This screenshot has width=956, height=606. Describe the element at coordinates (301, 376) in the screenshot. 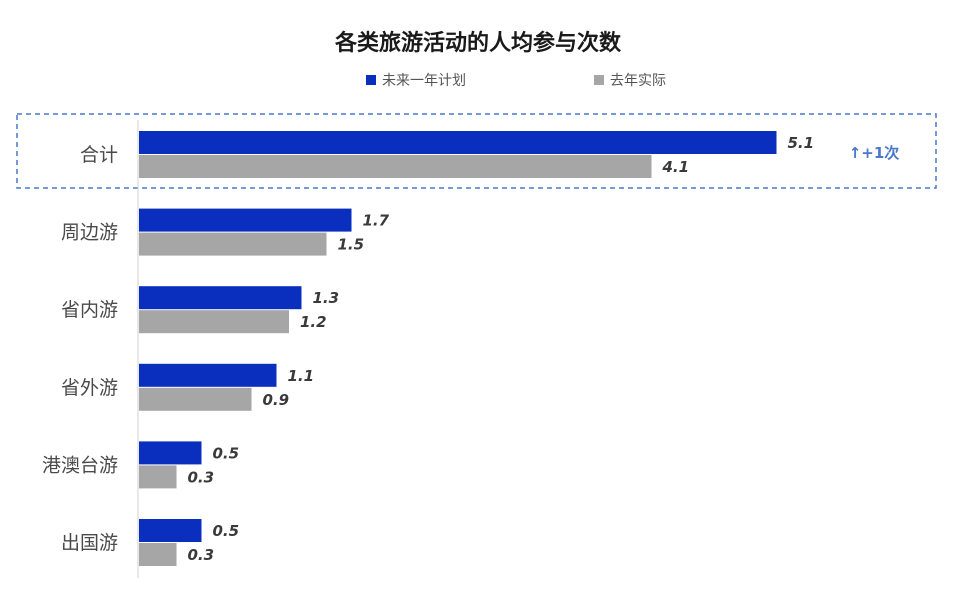

I see `value-label-cat-4-series-1: 1.1` at that location.